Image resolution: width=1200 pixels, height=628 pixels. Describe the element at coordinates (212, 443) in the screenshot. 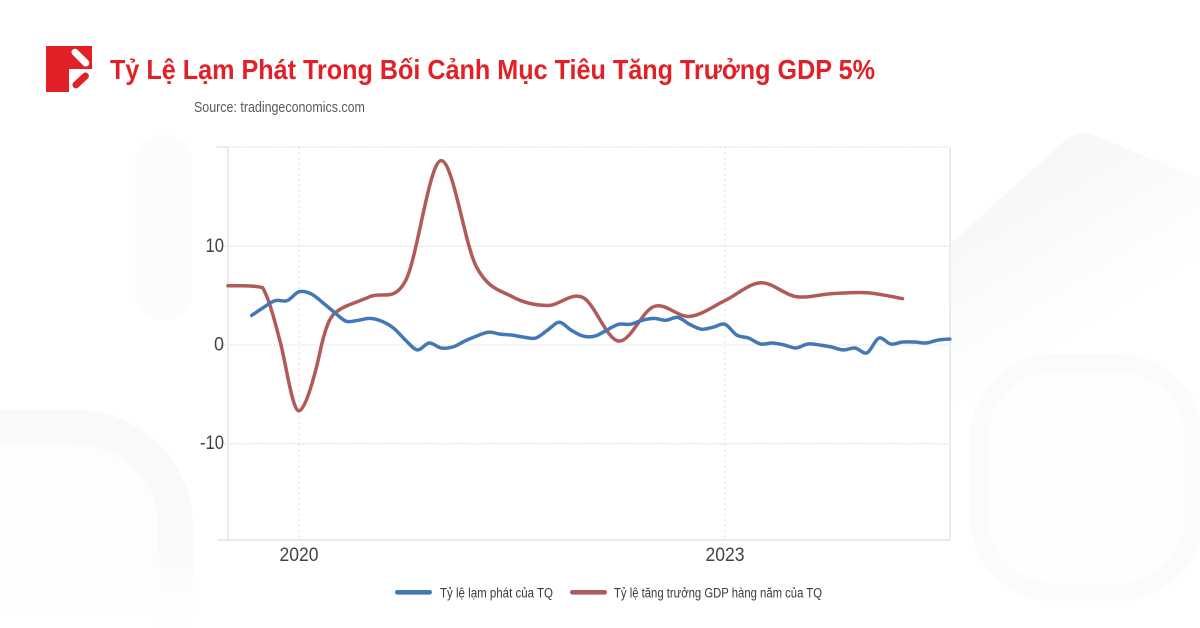

I see `svg-text: -10` at that location.